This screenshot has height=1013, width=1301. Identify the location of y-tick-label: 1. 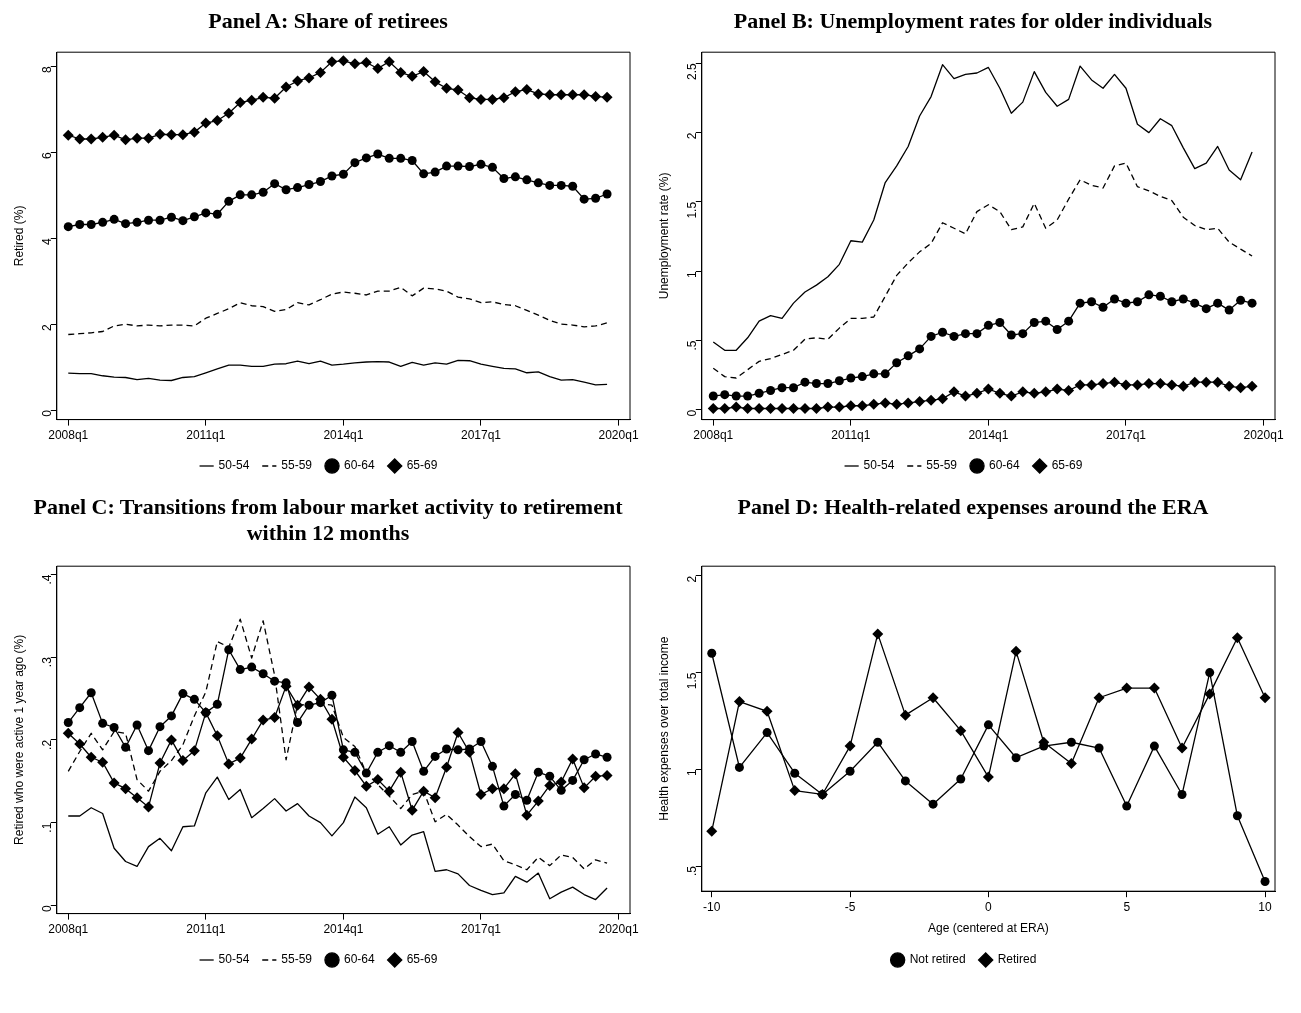
(692, 773).